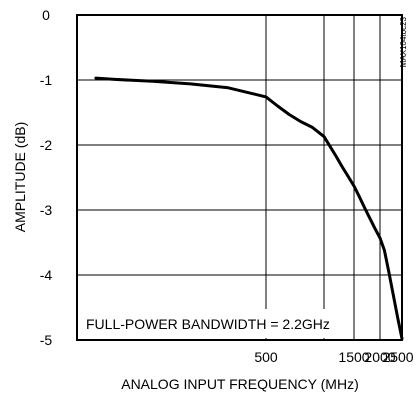  What do you see at coordinates (266, 357) in the screenshot?
I see `x-tick-label: 500` at bounding box center [266, 357].